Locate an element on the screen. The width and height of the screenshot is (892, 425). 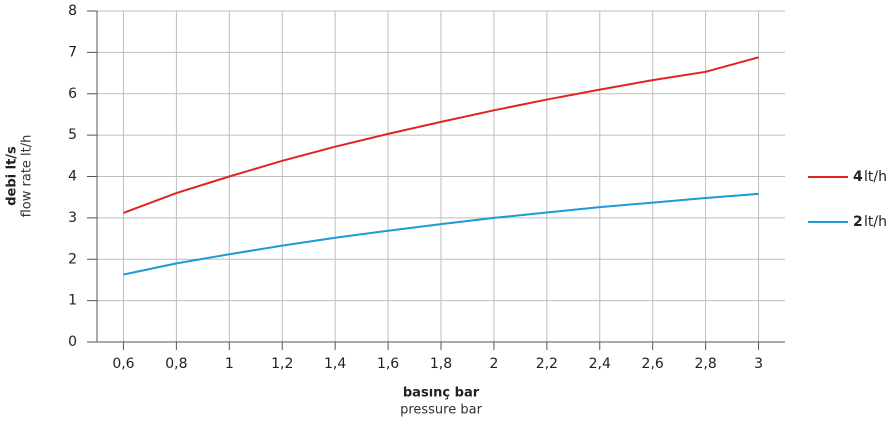
x-tick-label: 1,4 is located at coordinates (335, 364).